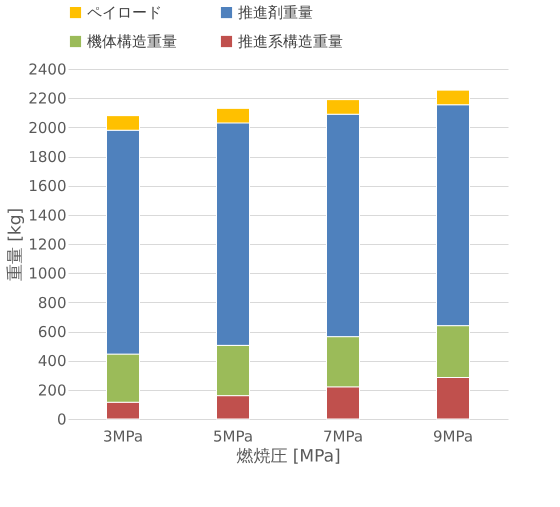 The image size is (560, 507). Describe the element at coordinates (124, 13) in the screenshot. I see `legend-label: ペイロード` at that location.